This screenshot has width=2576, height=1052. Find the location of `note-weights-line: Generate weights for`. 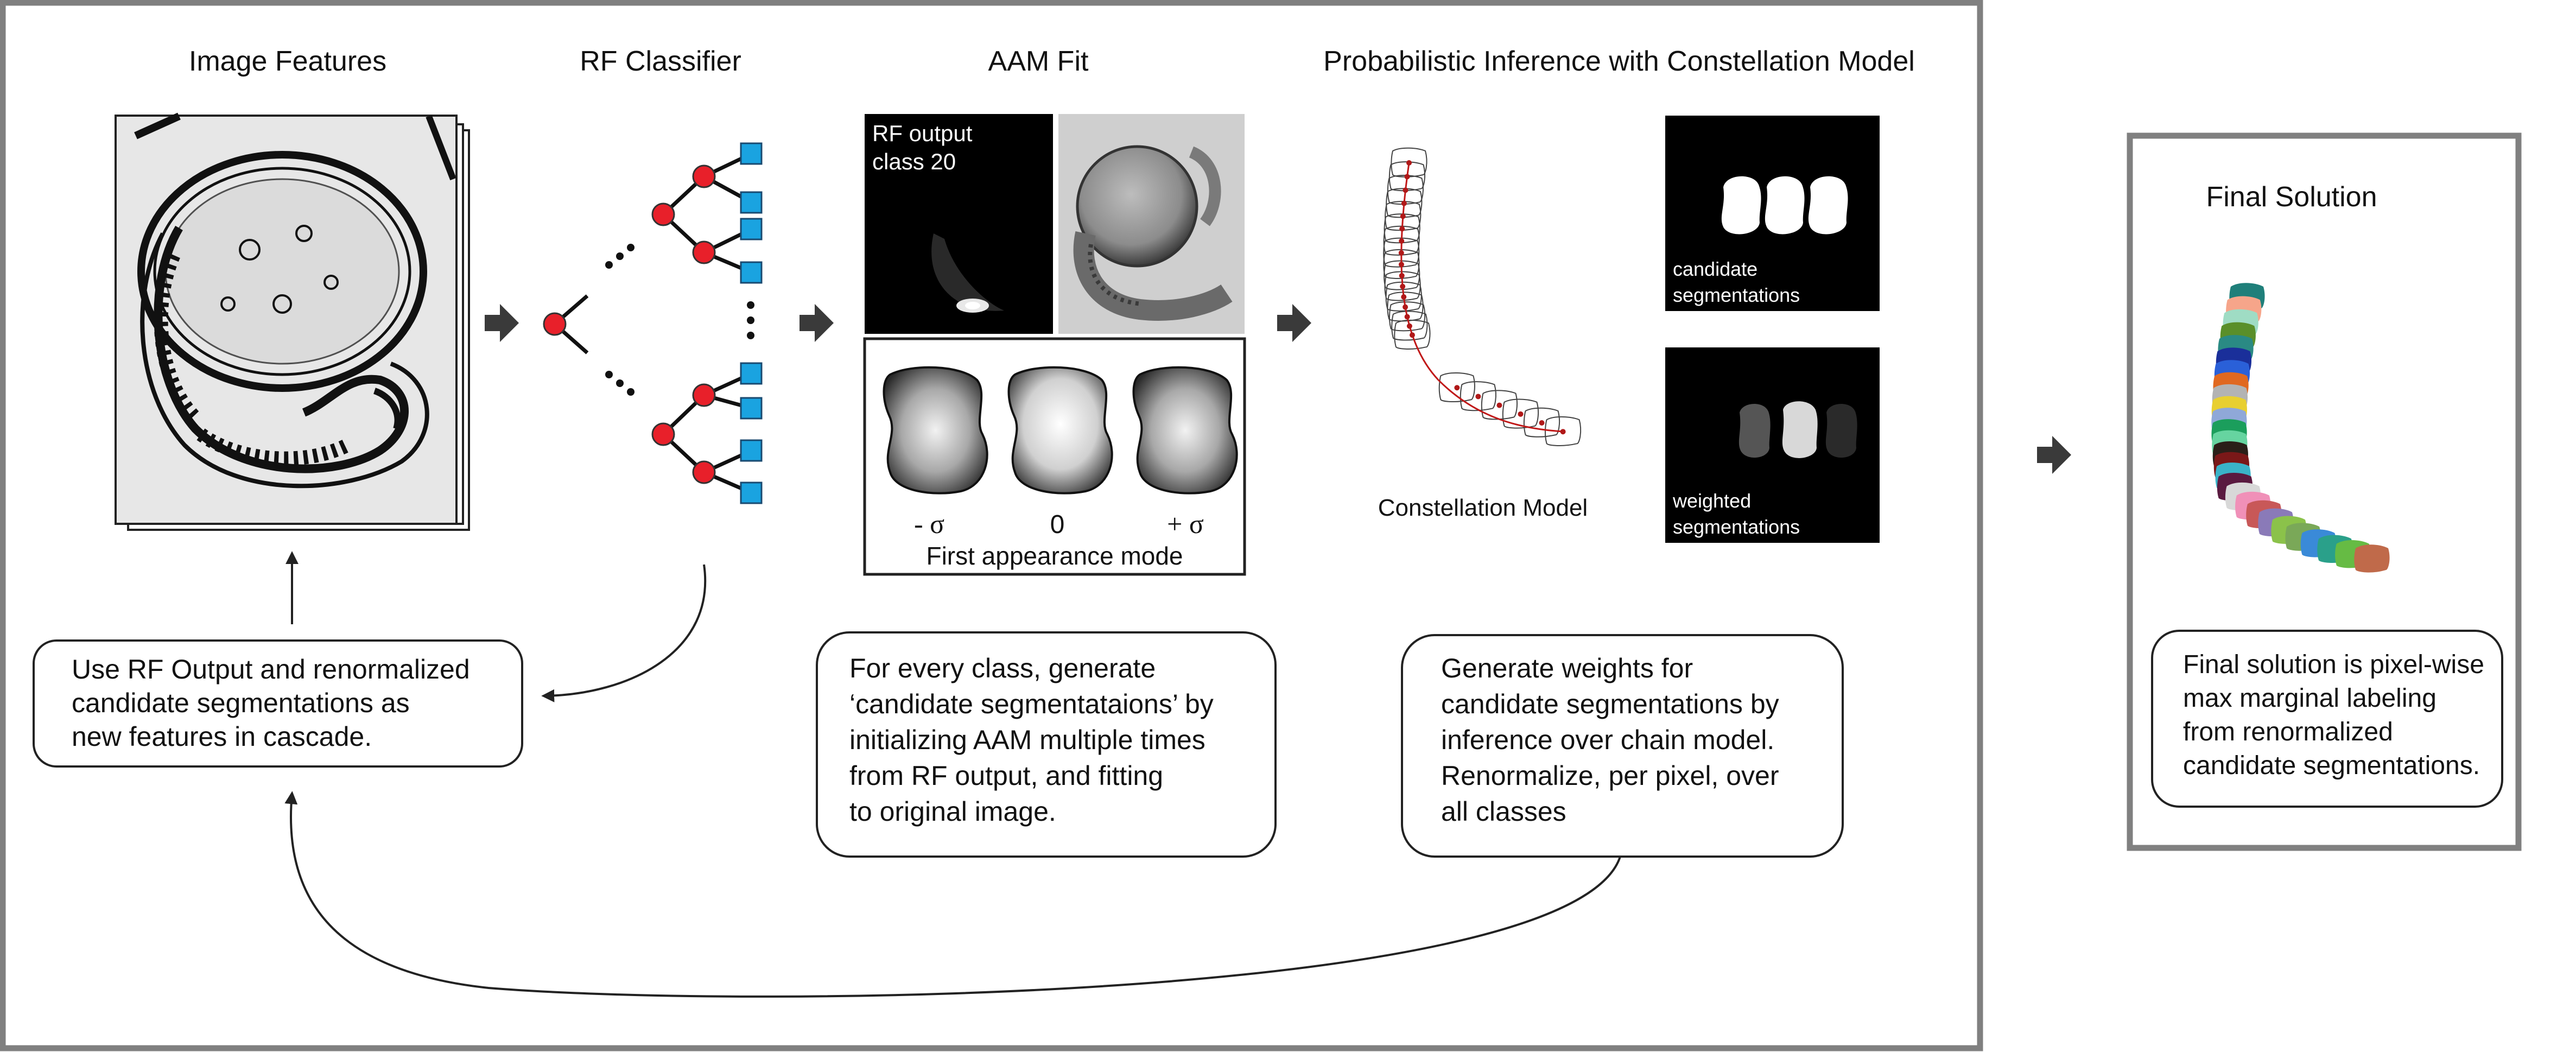

note-weights-line: Generate weights for is located at coordinates (1567, 668).